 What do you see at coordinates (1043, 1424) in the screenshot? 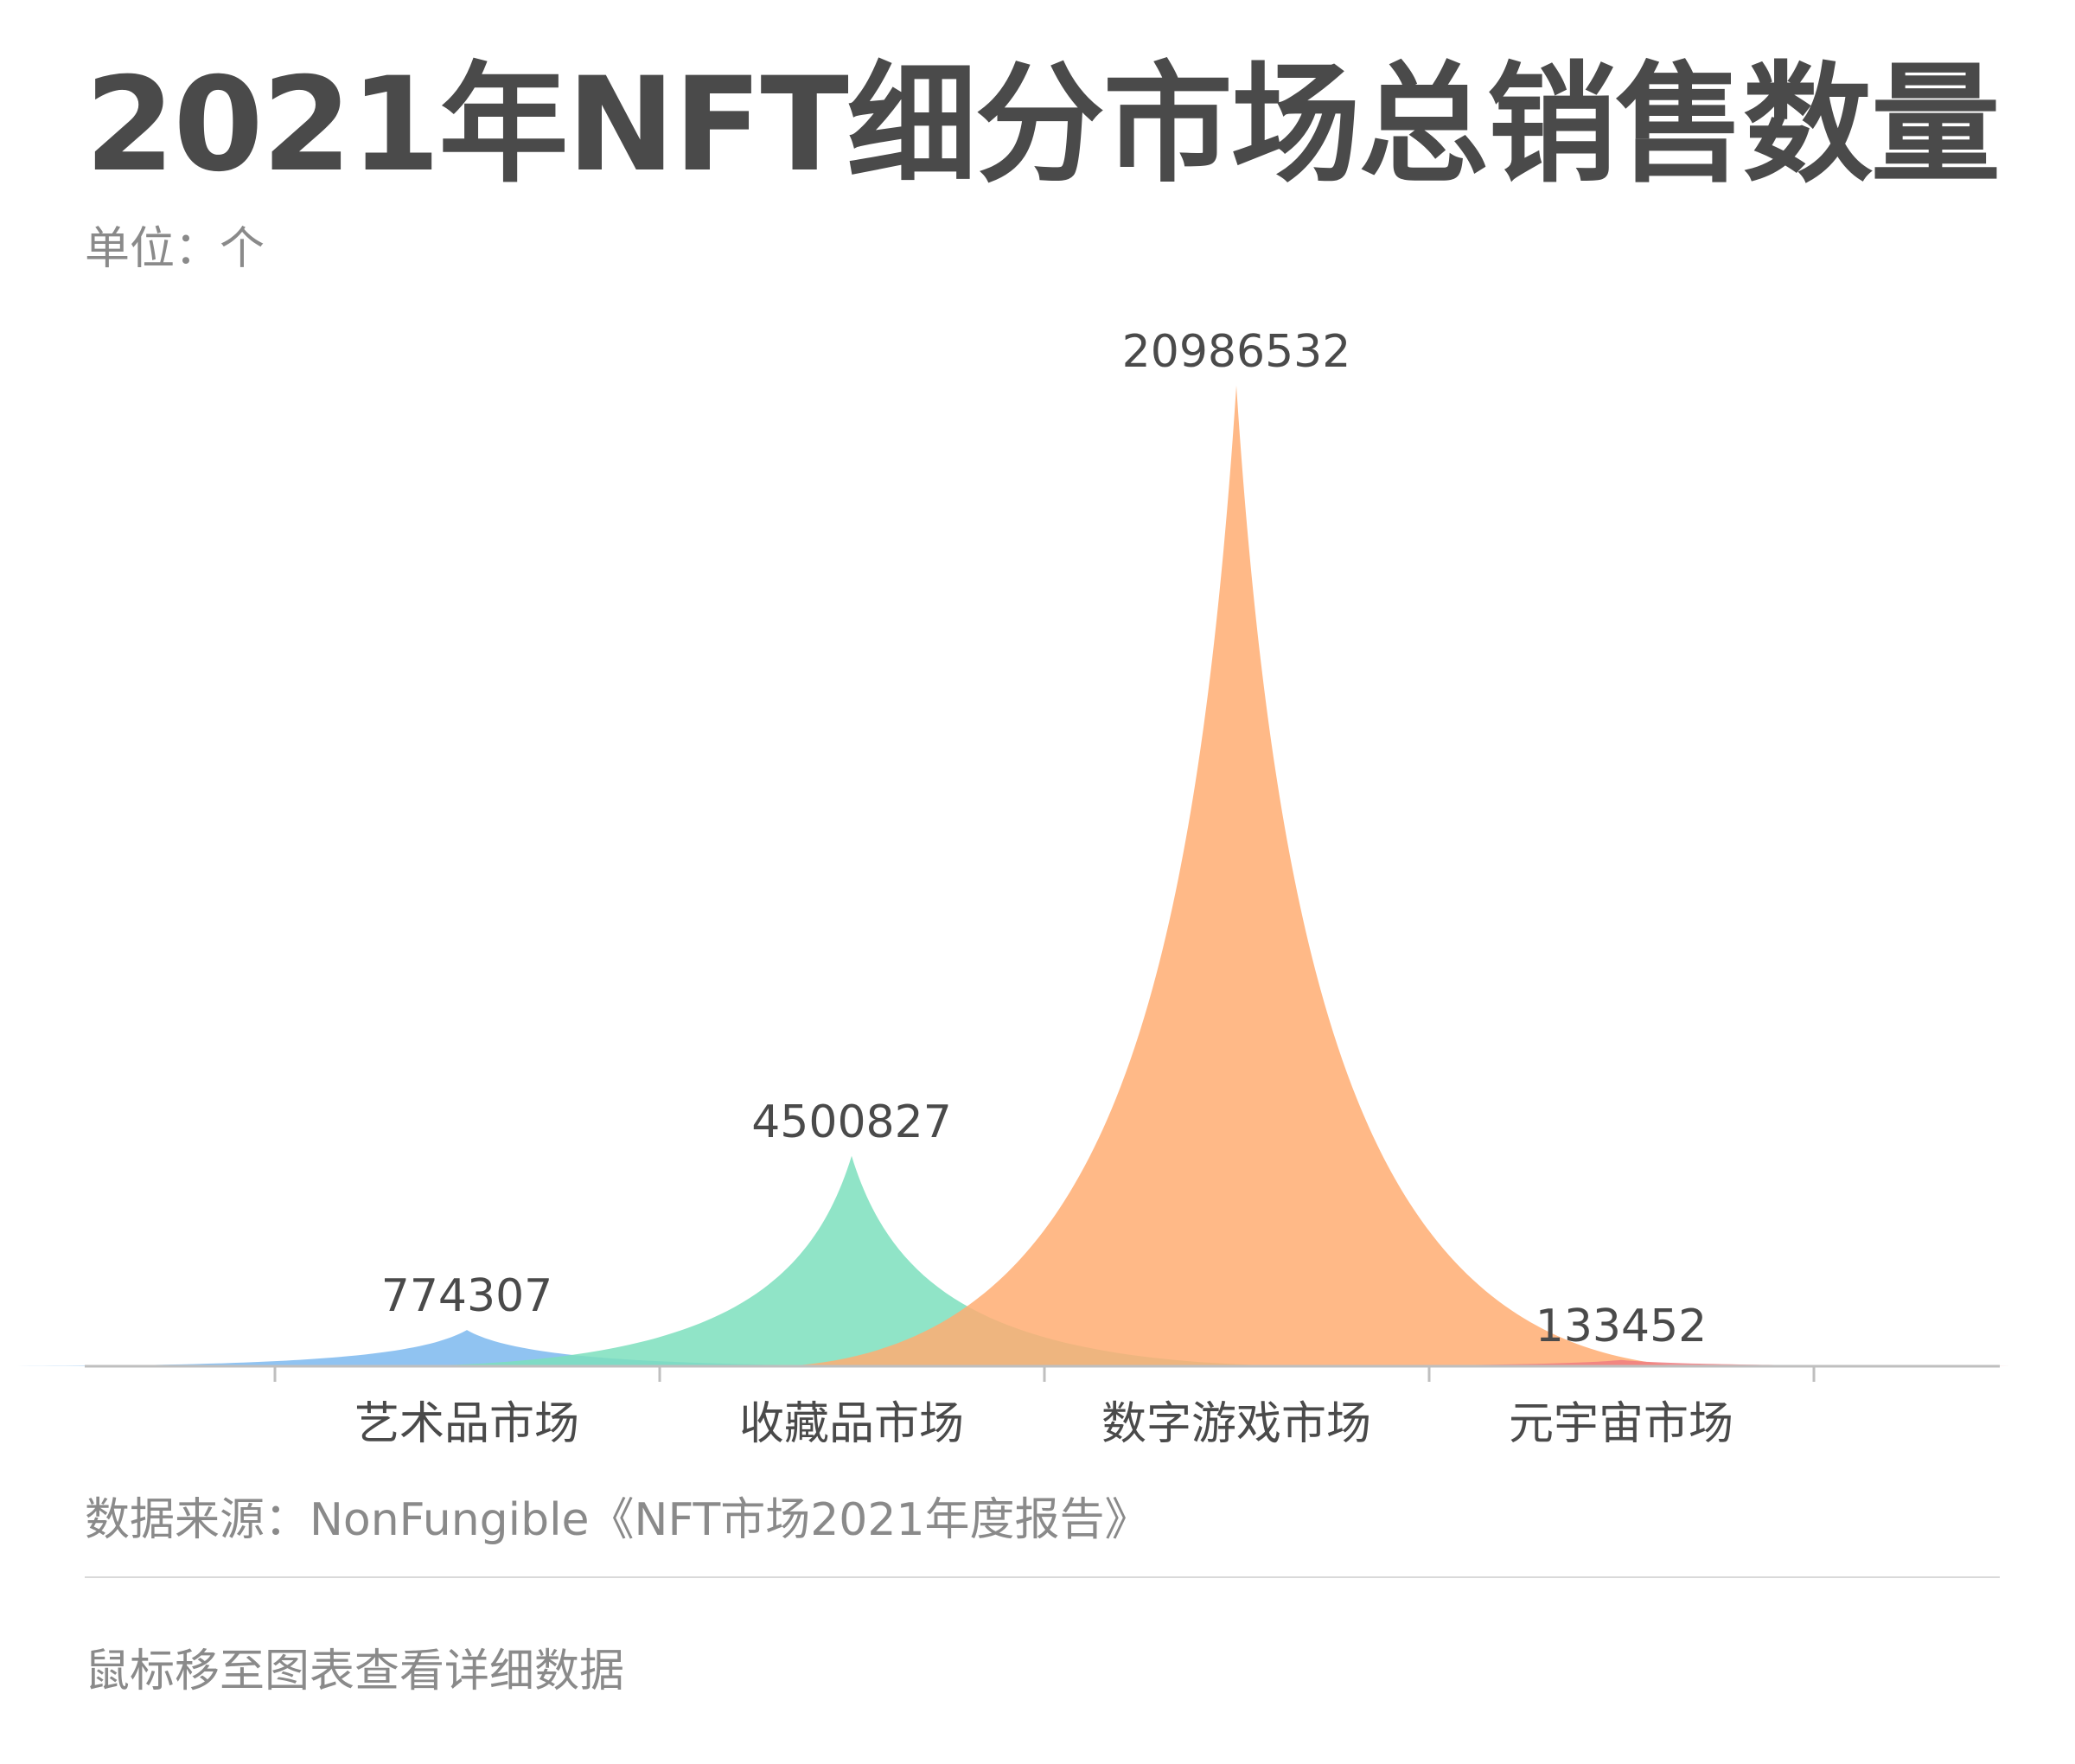
I see `x-axis-labels: 艺术品市场 收藏品市场 数字游戏市场 元宇宙市场` at bounding box center [1043, 1424].